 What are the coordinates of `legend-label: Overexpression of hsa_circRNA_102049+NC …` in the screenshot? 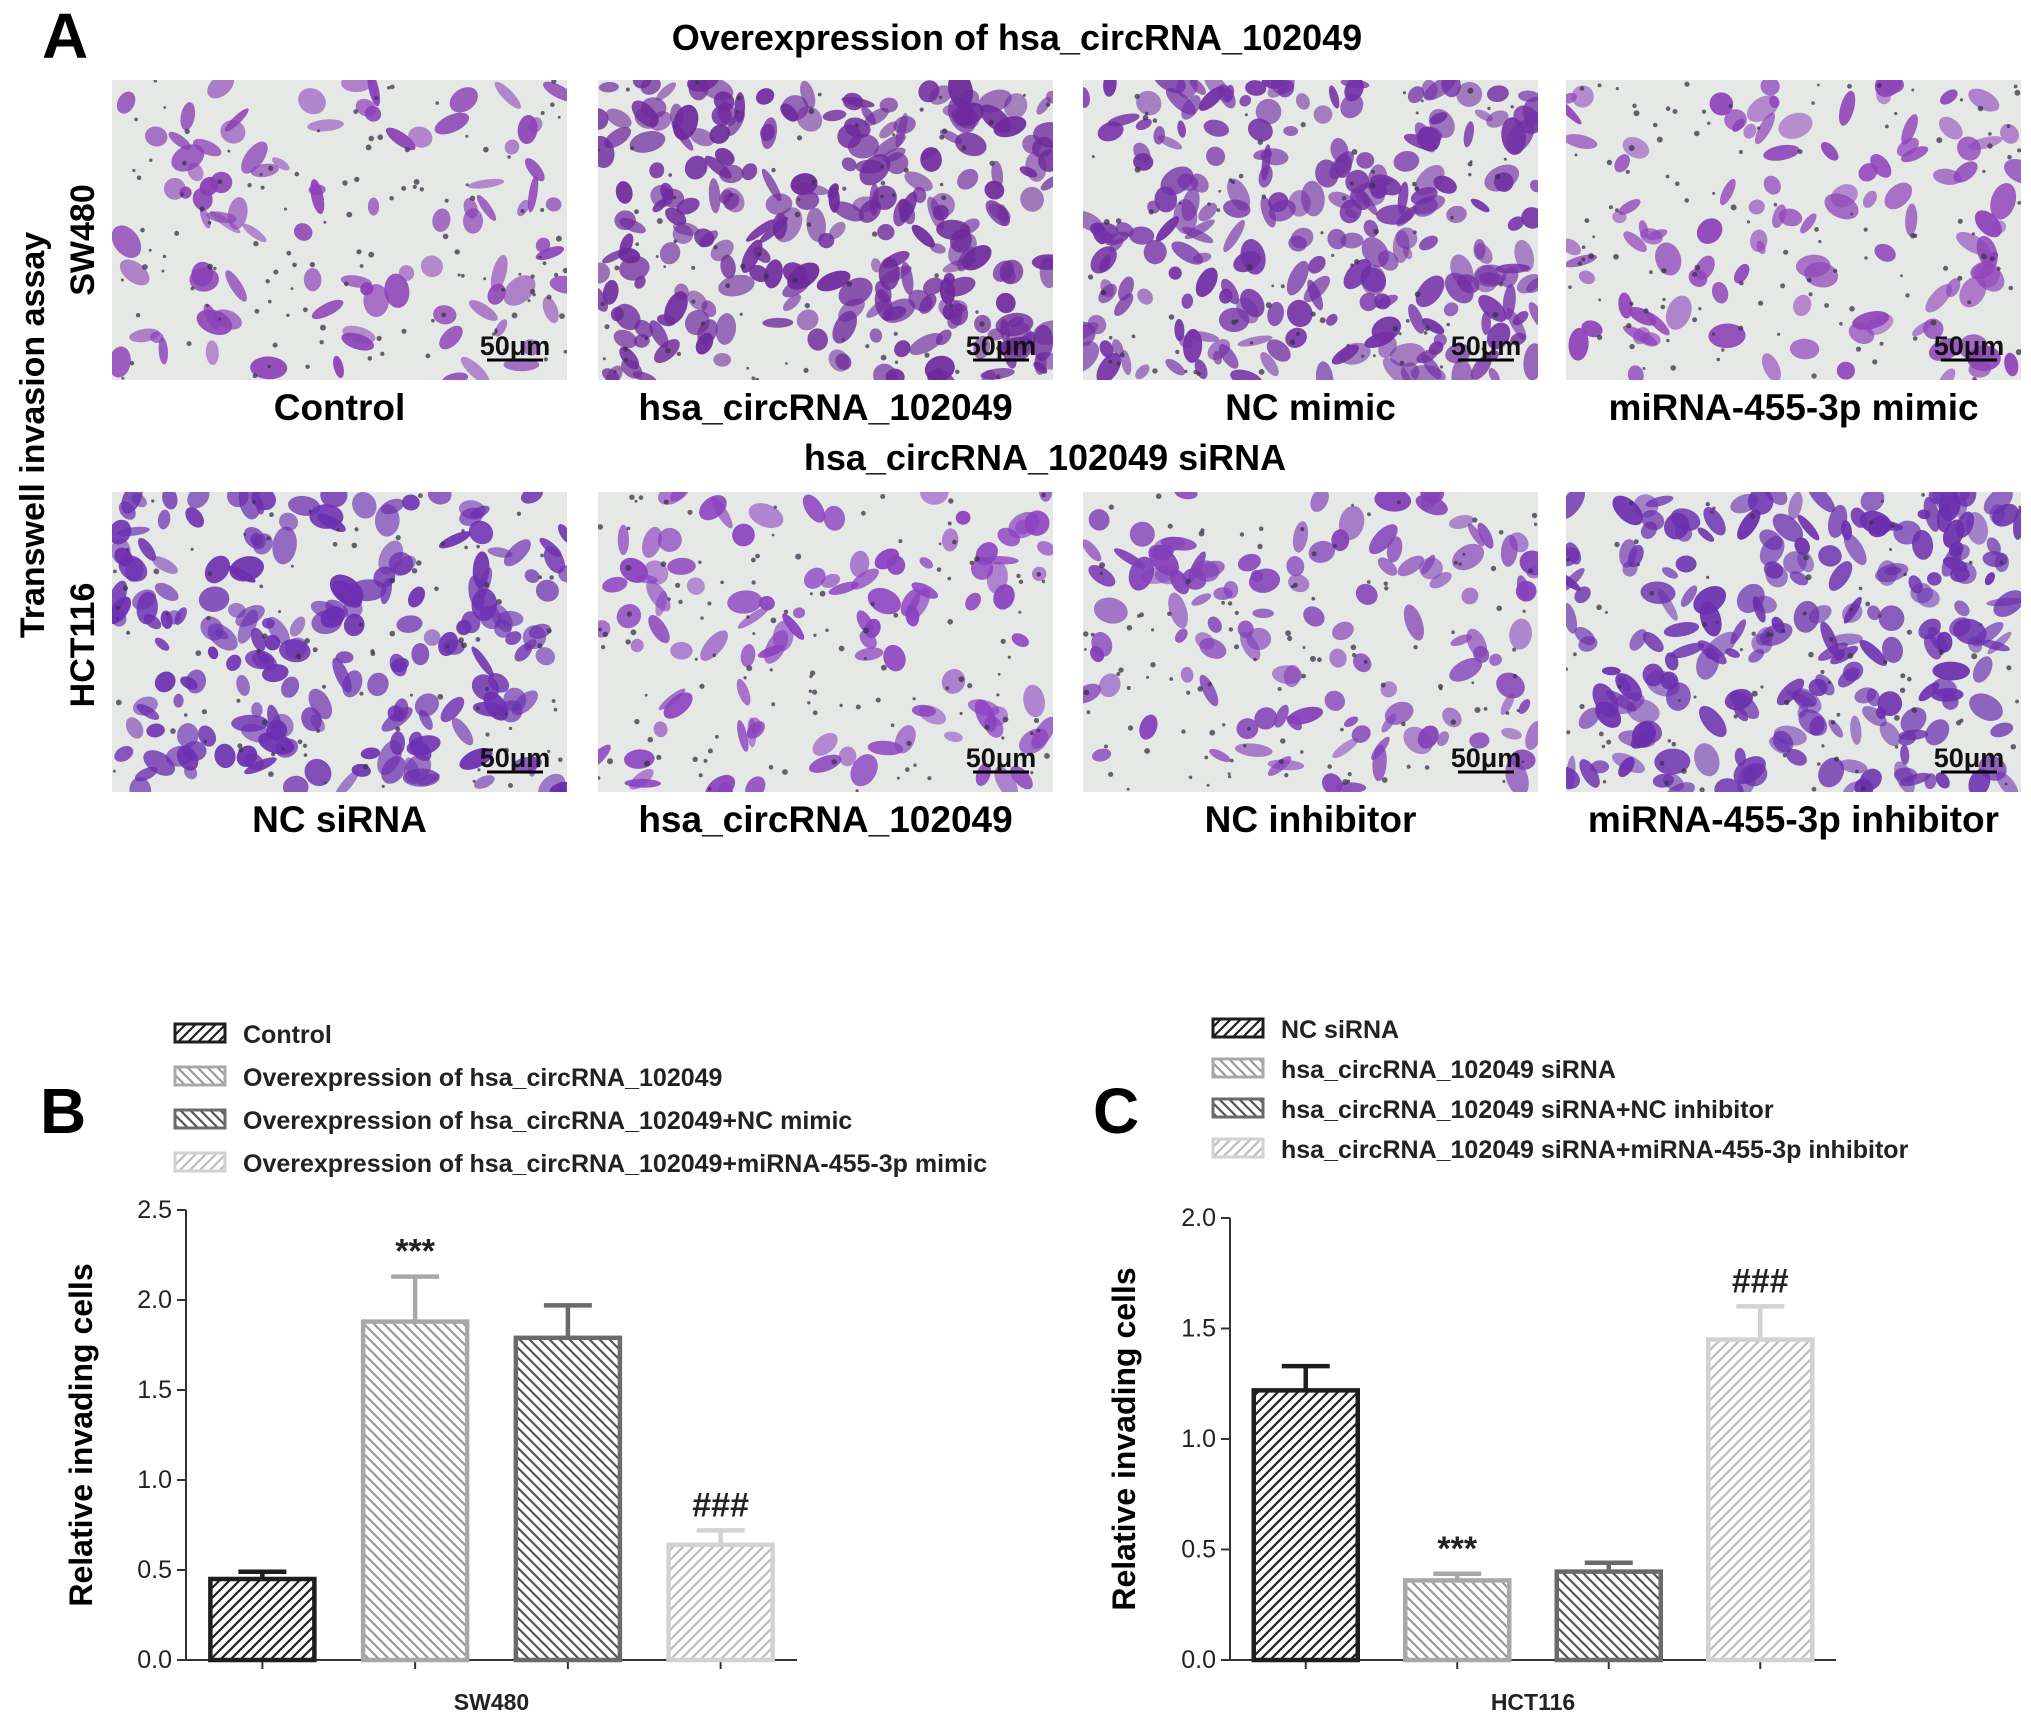 It's located at (547, 1121).